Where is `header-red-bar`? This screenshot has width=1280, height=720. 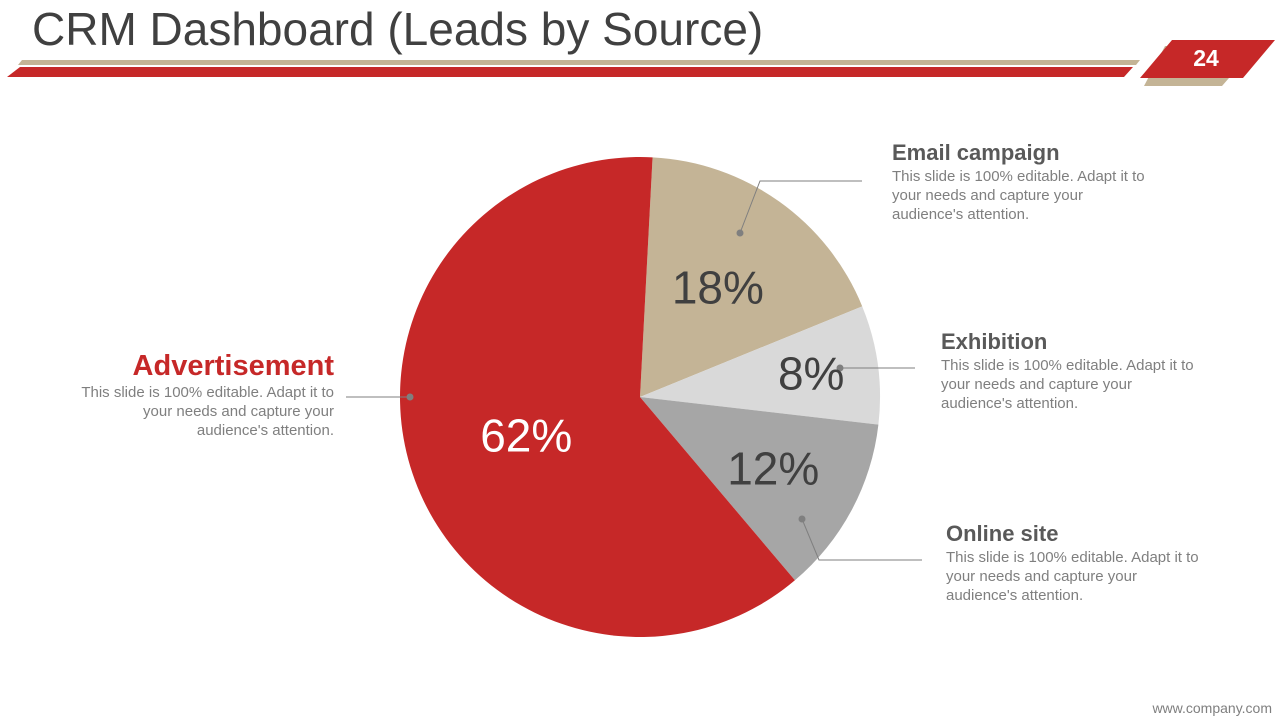 header-red-bar is located at coordinates (570, 72).